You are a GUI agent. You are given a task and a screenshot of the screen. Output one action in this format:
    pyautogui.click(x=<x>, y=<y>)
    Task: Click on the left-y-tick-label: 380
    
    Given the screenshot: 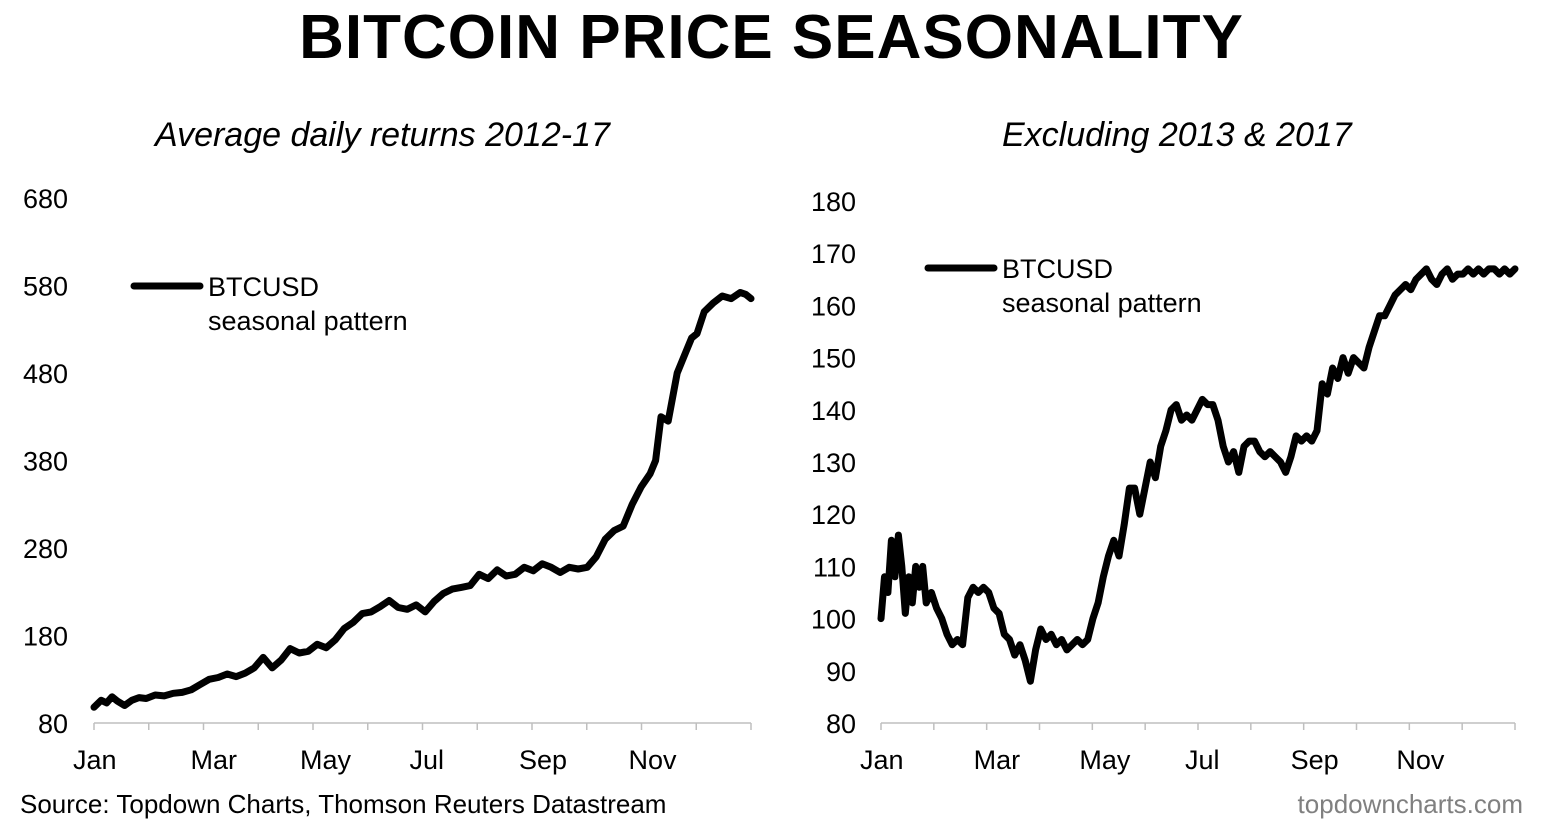 What is the action you would take?
    pyautogui.click(x=45, y=462)
    